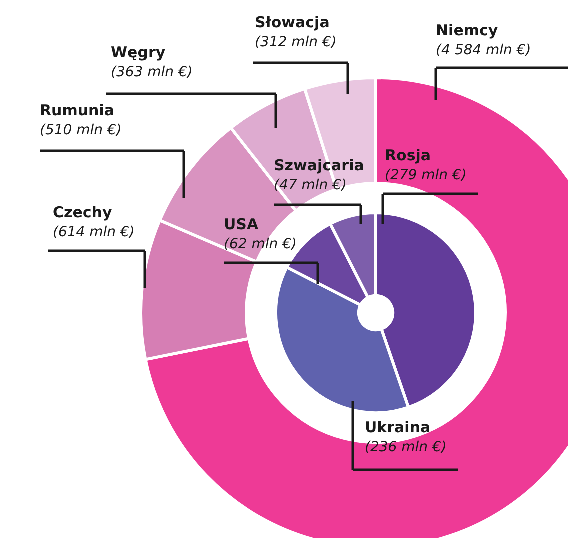  Describe the element at coordinates (467, 30) in the screenshot. I see `slice-label: Niemcy` at that location.